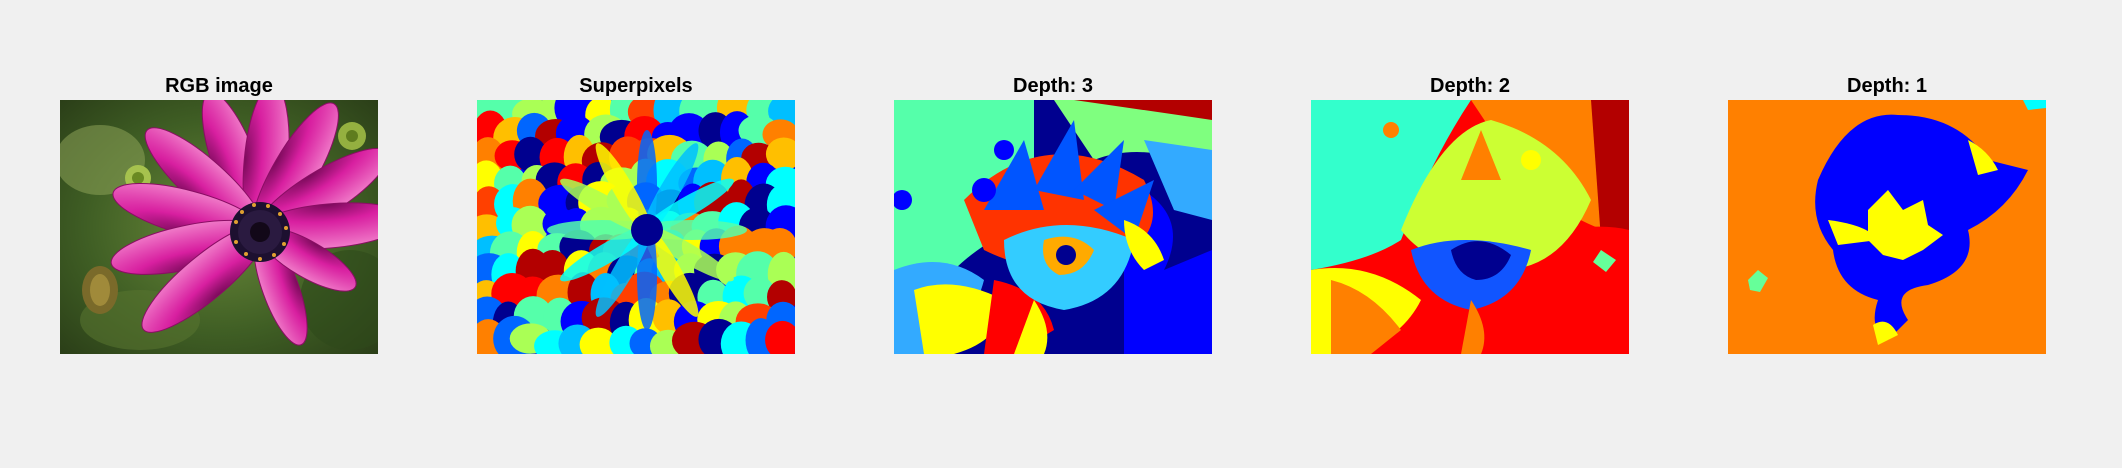 The height and width of the screenshot is (468, 2122). I want to click on panel-depth-1: Depth: 1, so click(1887, 213).